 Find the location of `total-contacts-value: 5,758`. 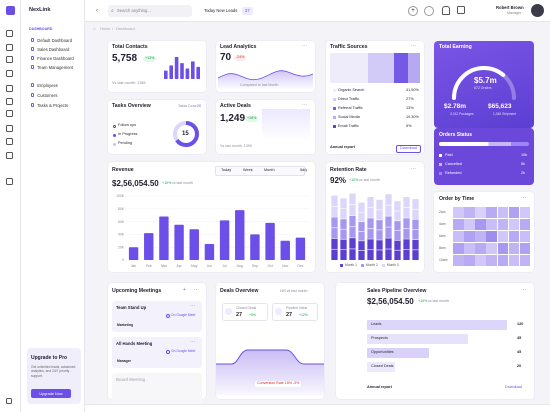

total-contacts-value: 5,758 is located at coordinates (125, 58).